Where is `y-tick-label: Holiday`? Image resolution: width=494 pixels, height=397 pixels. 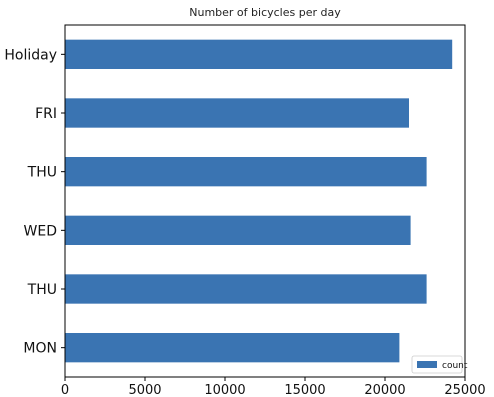
y-tick-label: Holiday is located at coordinates (30, 55).